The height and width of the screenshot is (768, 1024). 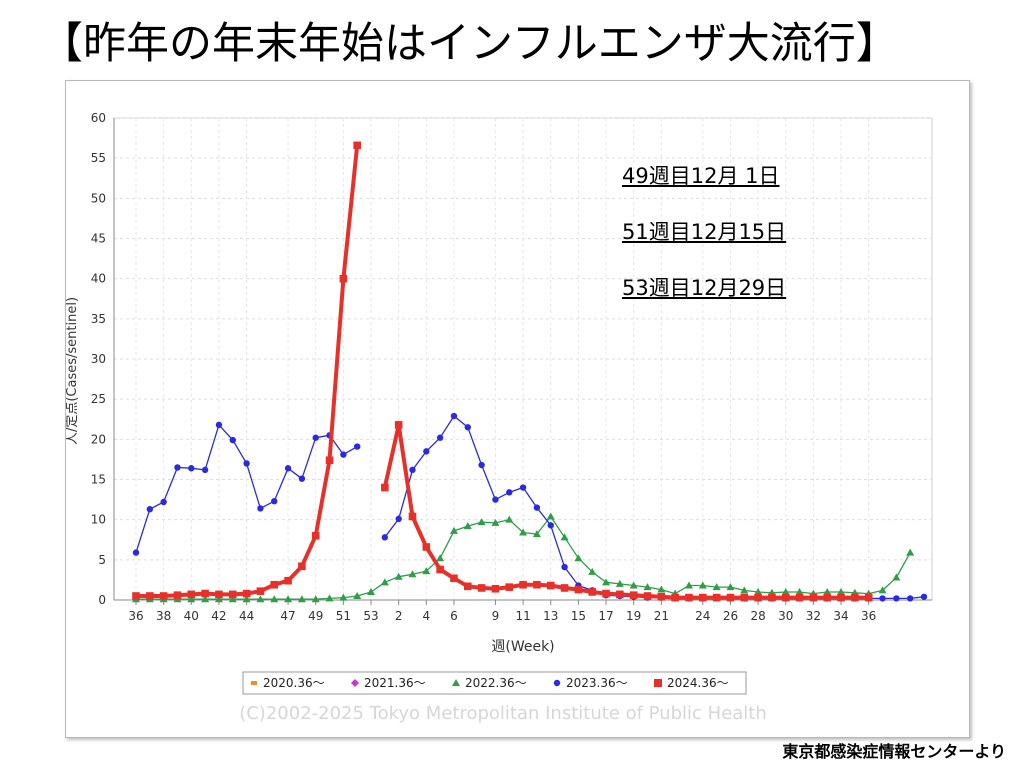 I want to click on y-tick-label: 50, so click(x=98, y=198).